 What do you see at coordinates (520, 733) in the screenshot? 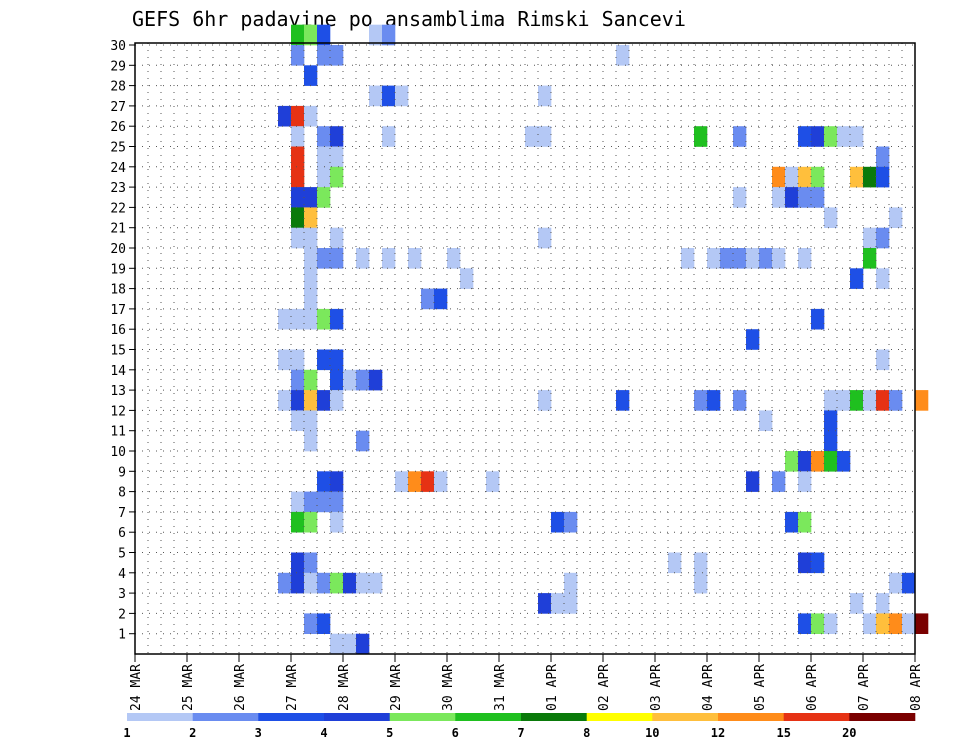
I see `colorbar-label: 7` at bounding box center [520, 733].